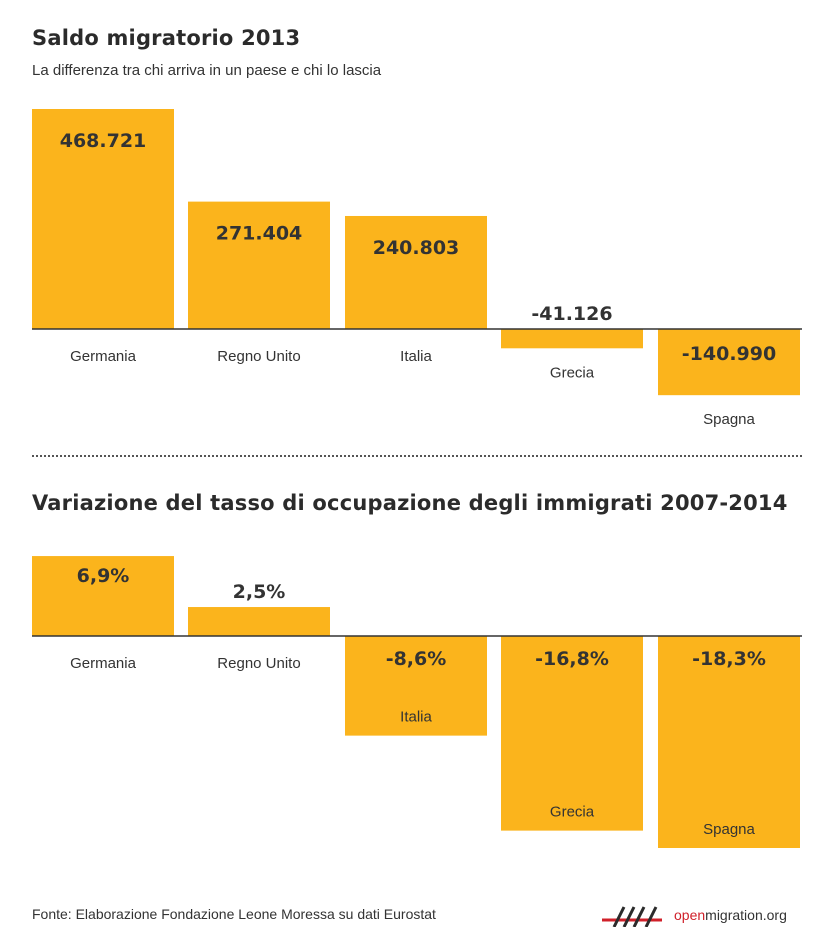  I want to click on bar-2-spagna, so click(729, 742).